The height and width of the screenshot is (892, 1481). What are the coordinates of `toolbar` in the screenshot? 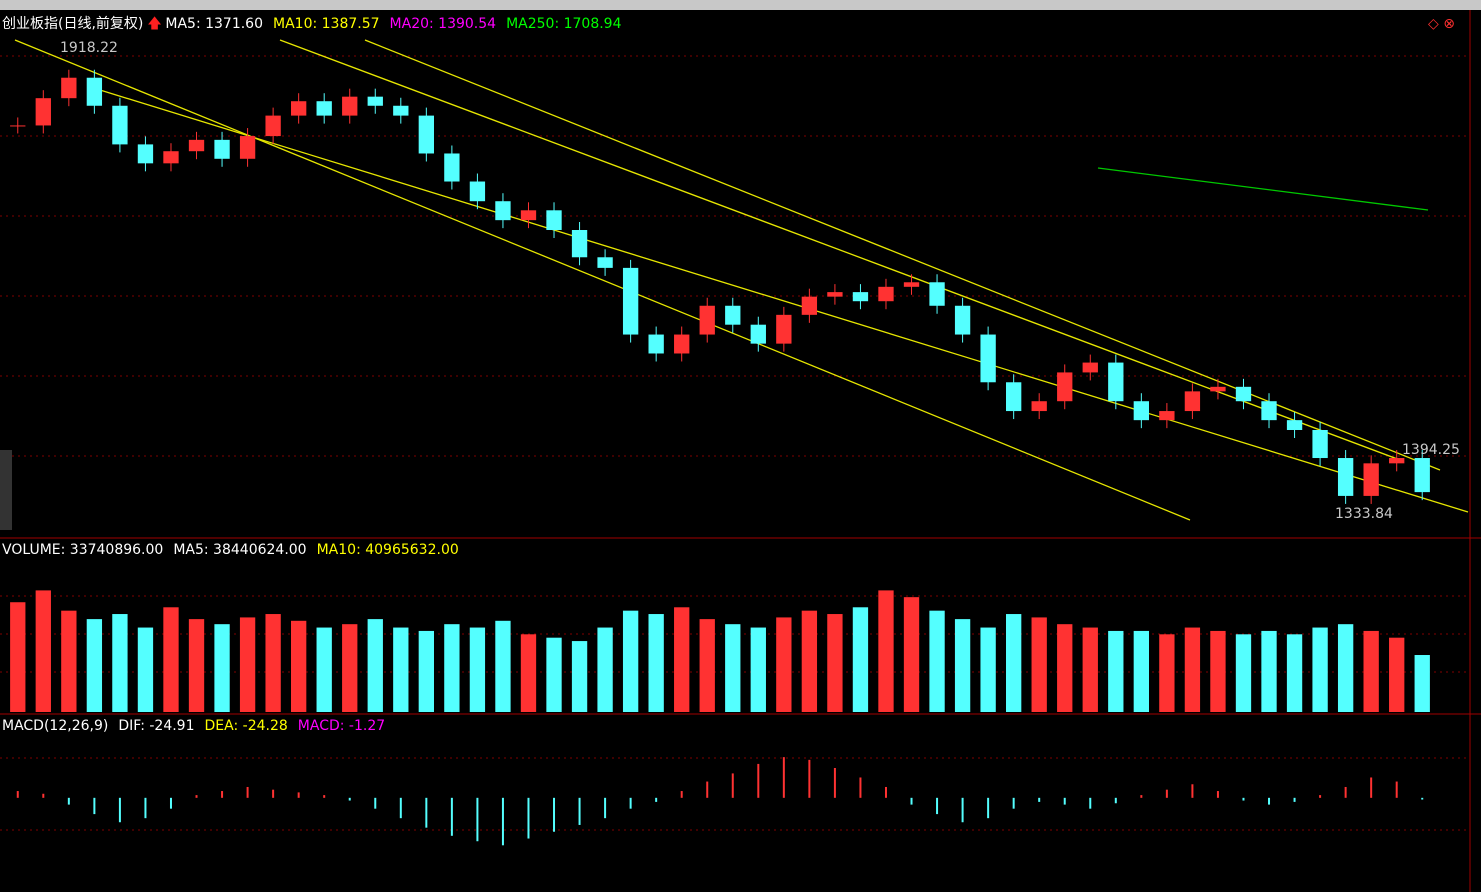 It's located at (740, 5).